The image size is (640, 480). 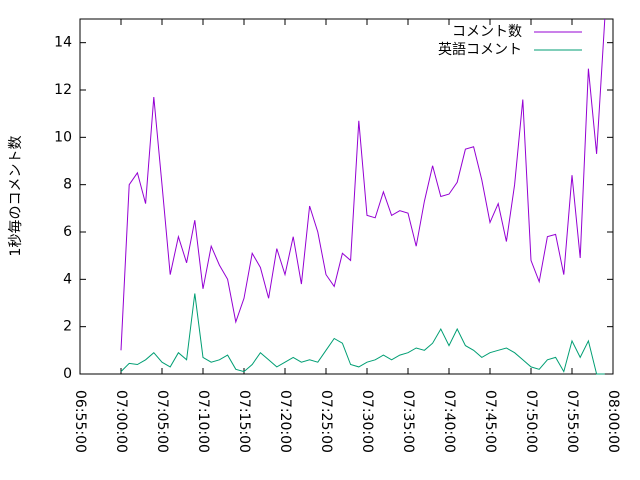 I want to click on x-tick-label: 07:00:00, so click(x=121, y=421).